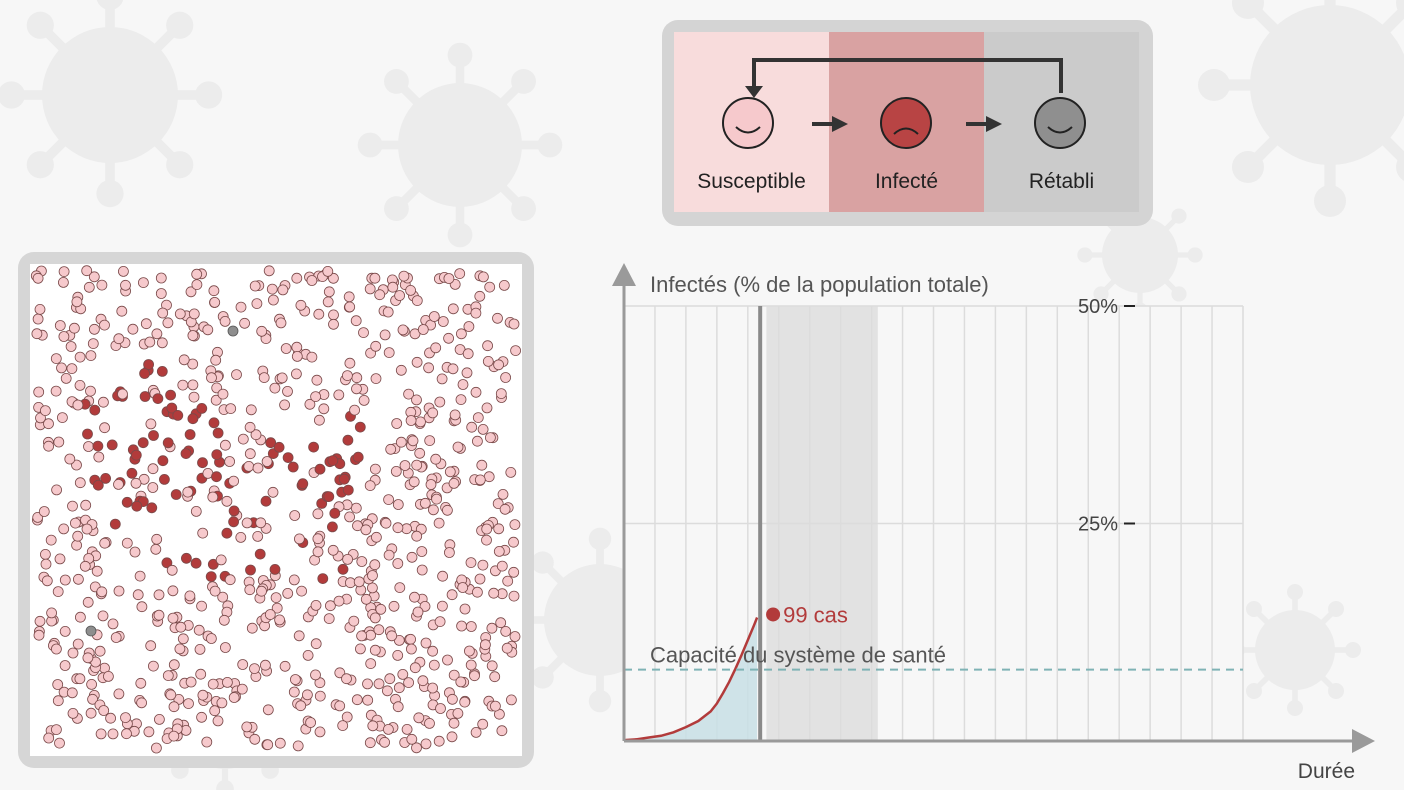 The height and width of the screenshot is (790, 1404). Describe the element at coordinates (906, 181) in the screenshot. I see `legend-infected-label: Infecté` at that location.